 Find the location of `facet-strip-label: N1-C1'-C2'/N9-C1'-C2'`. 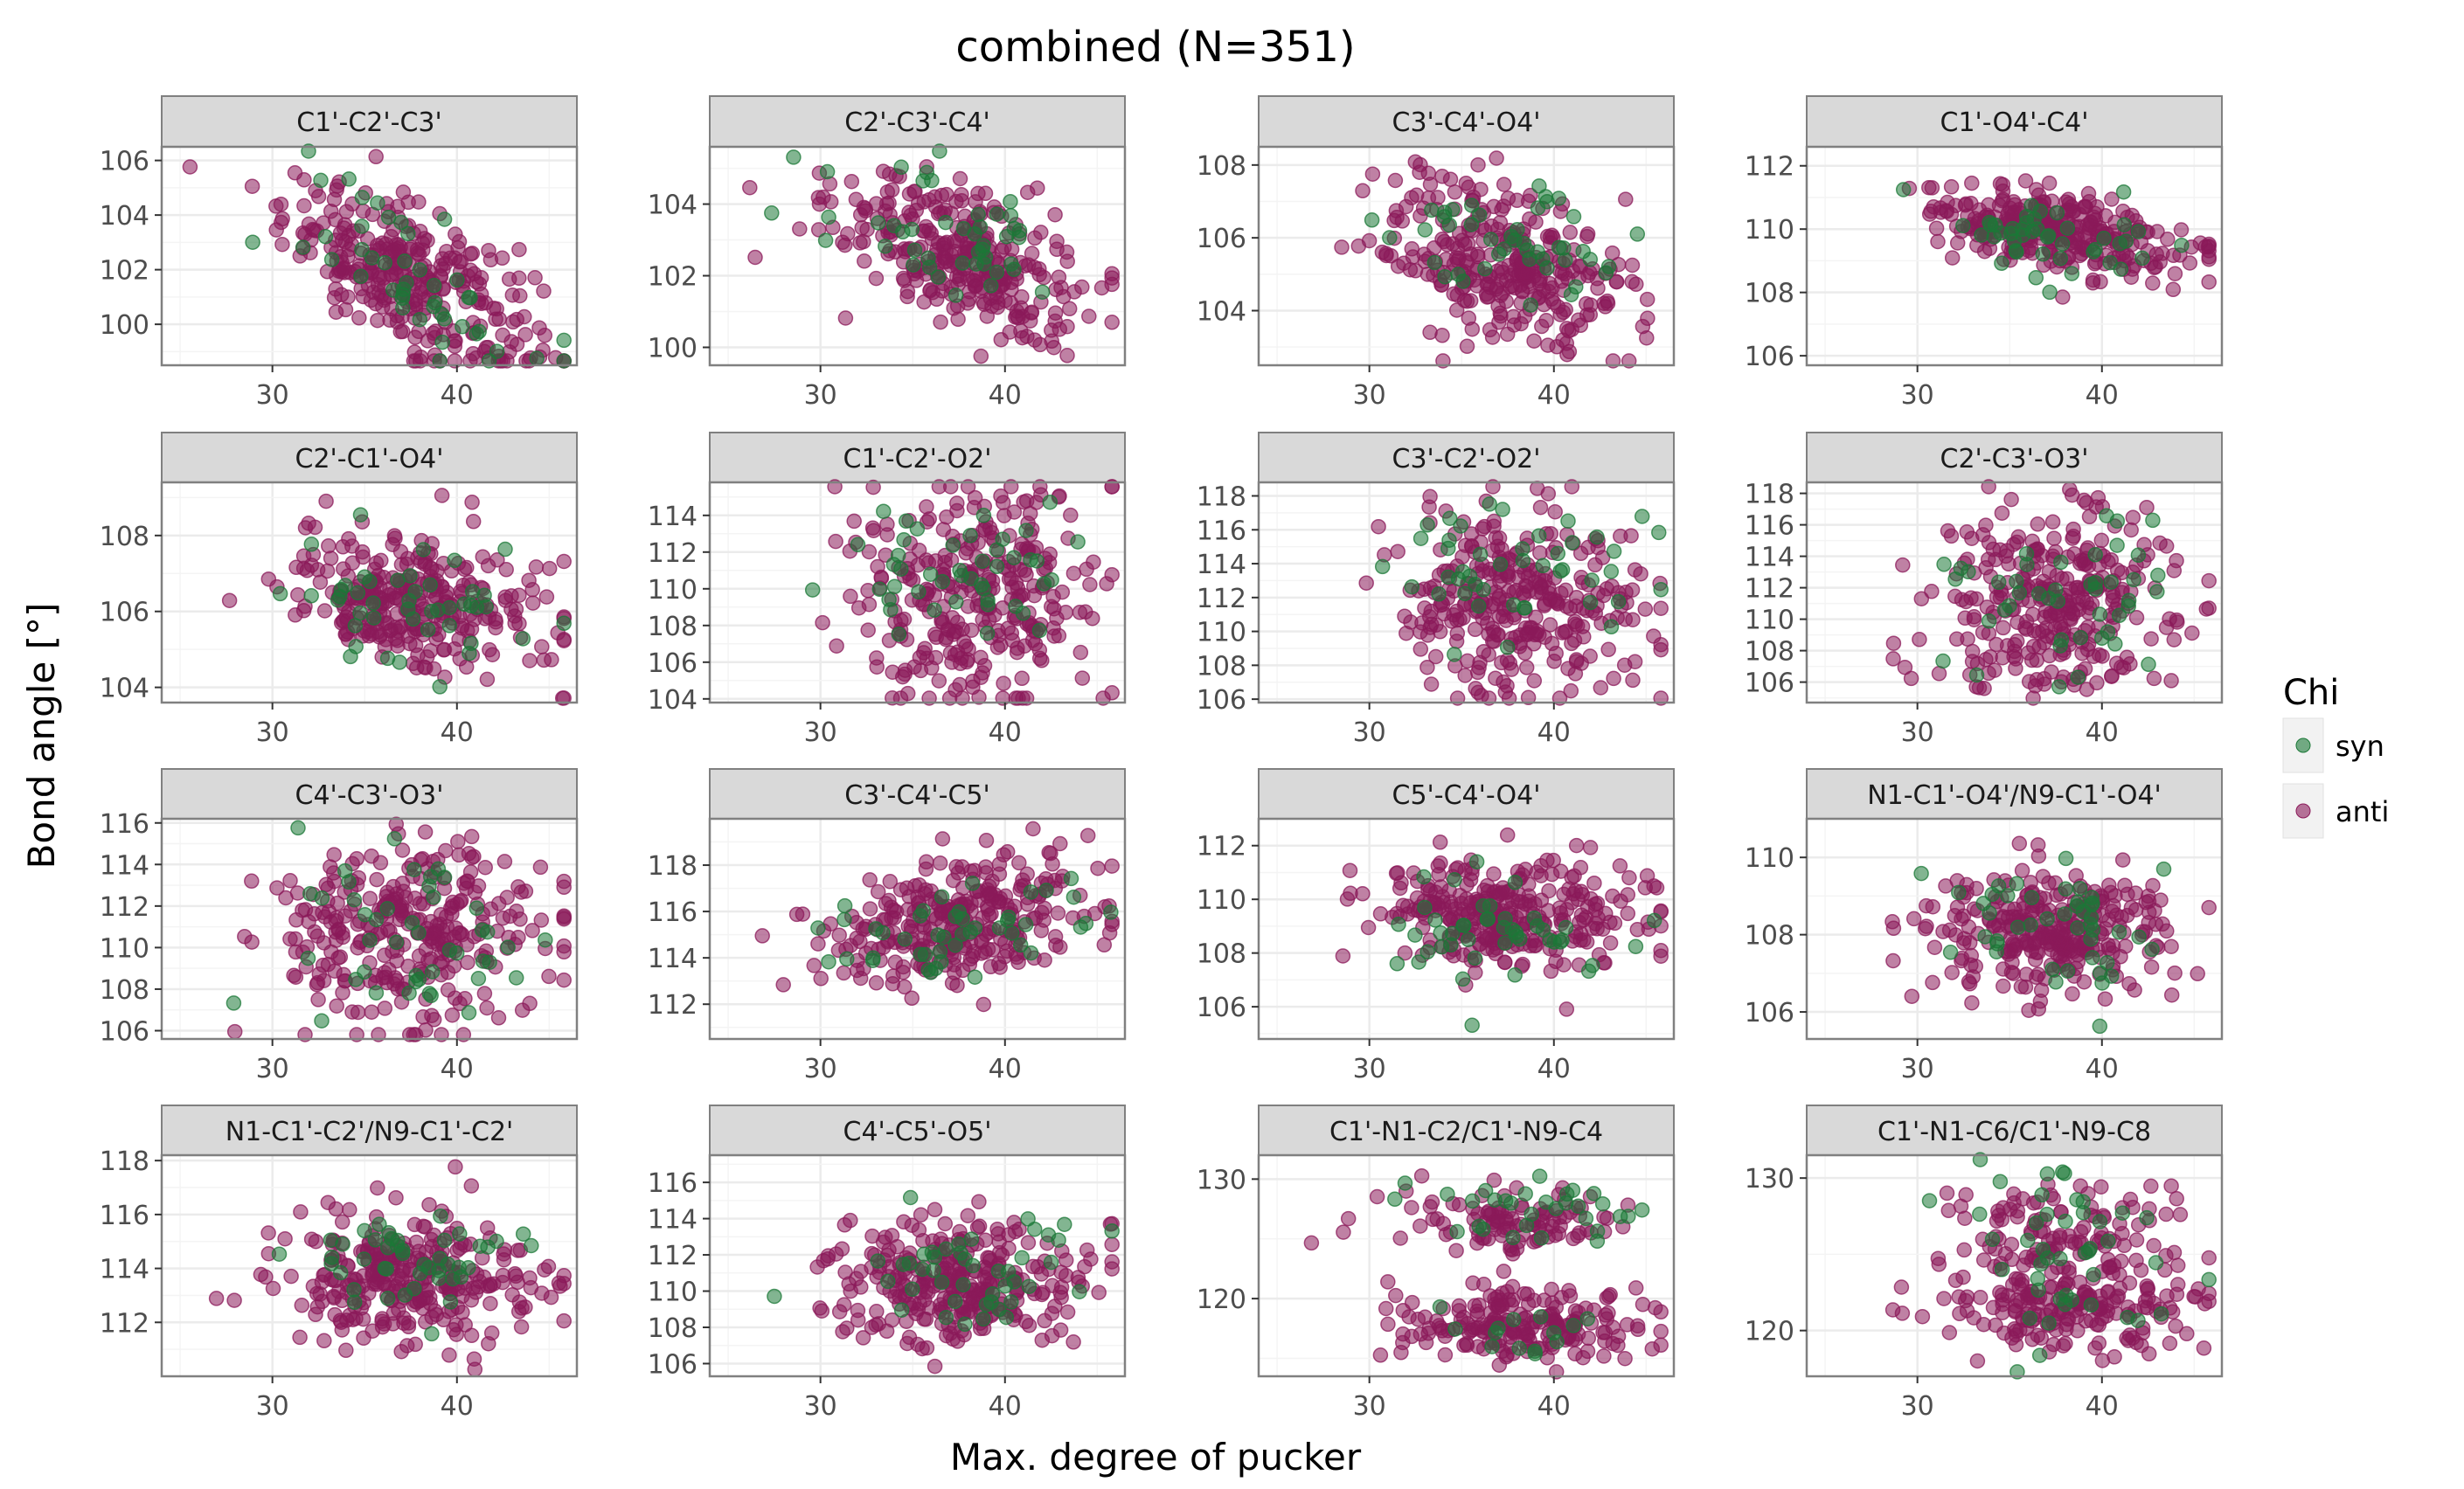

facet-strip-label: N1-C1'-C2'/N9-C1'-C2' is located at coordinates (370, 1132).